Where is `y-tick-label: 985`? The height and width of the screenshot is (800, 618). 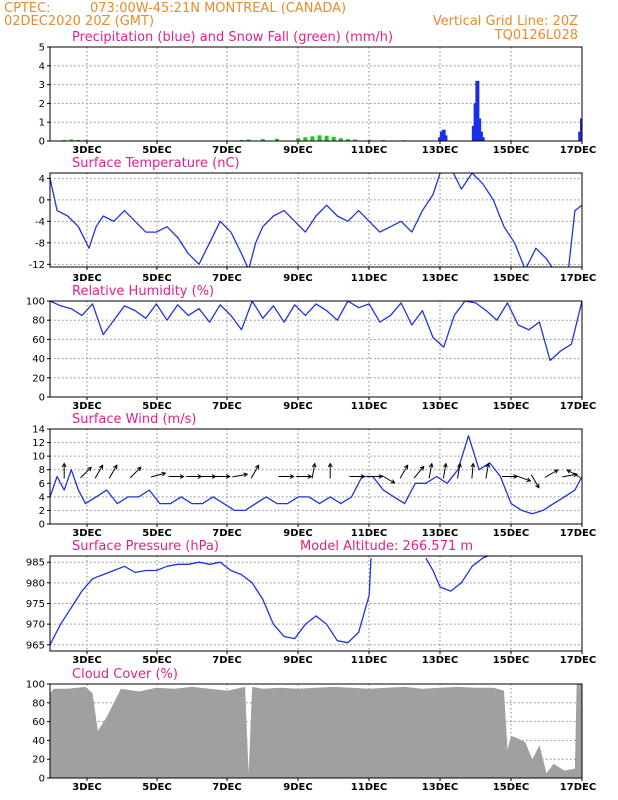
y-tick-label: 985 is located at coordinates (35, 563).